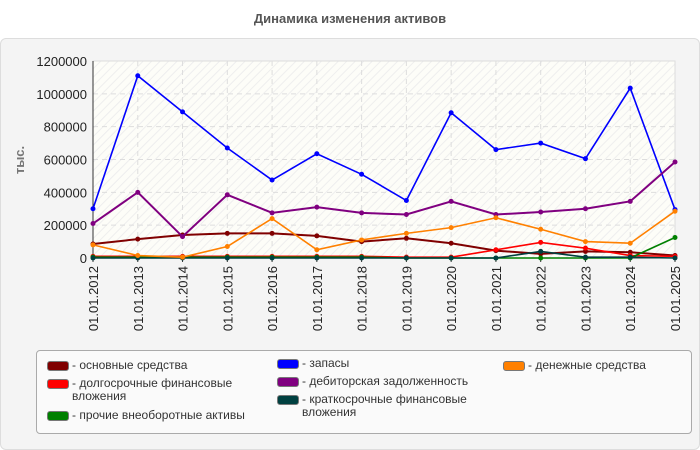 The width and height of the screenshot is (700, 450). What do you see at coordinates (630, 298) in the screenshot?
I see `x-tick-label: 01.01.2024` at bounding box center [630, 298].